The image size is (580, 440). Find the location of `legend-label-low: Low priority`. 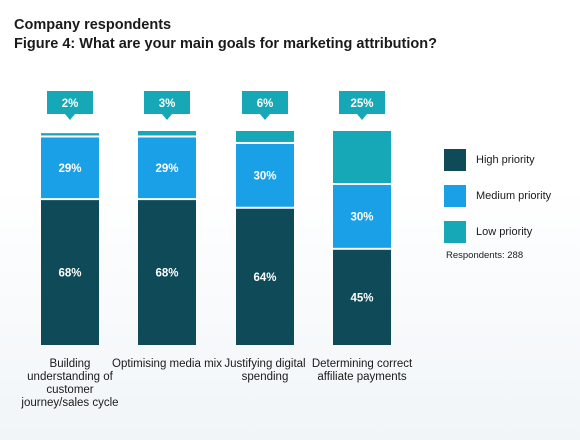

legend-label-low: Low priority is located at coordinates (504, 232).